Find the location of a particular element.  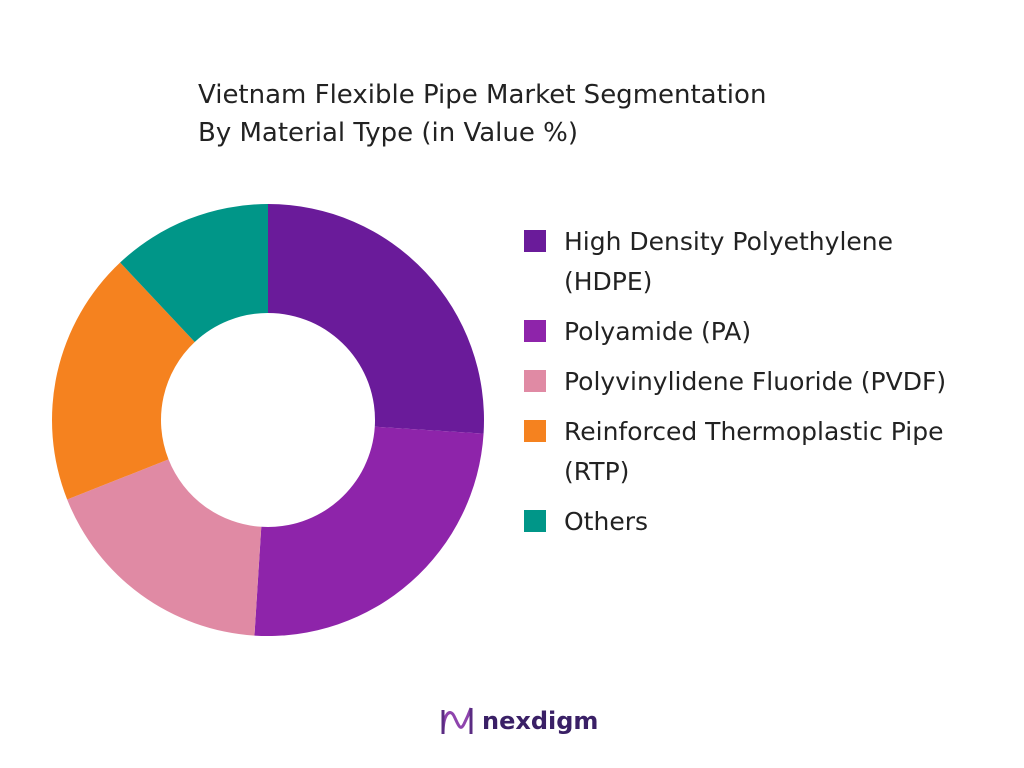

legend-label: Others is located at coordinates (606, 521).